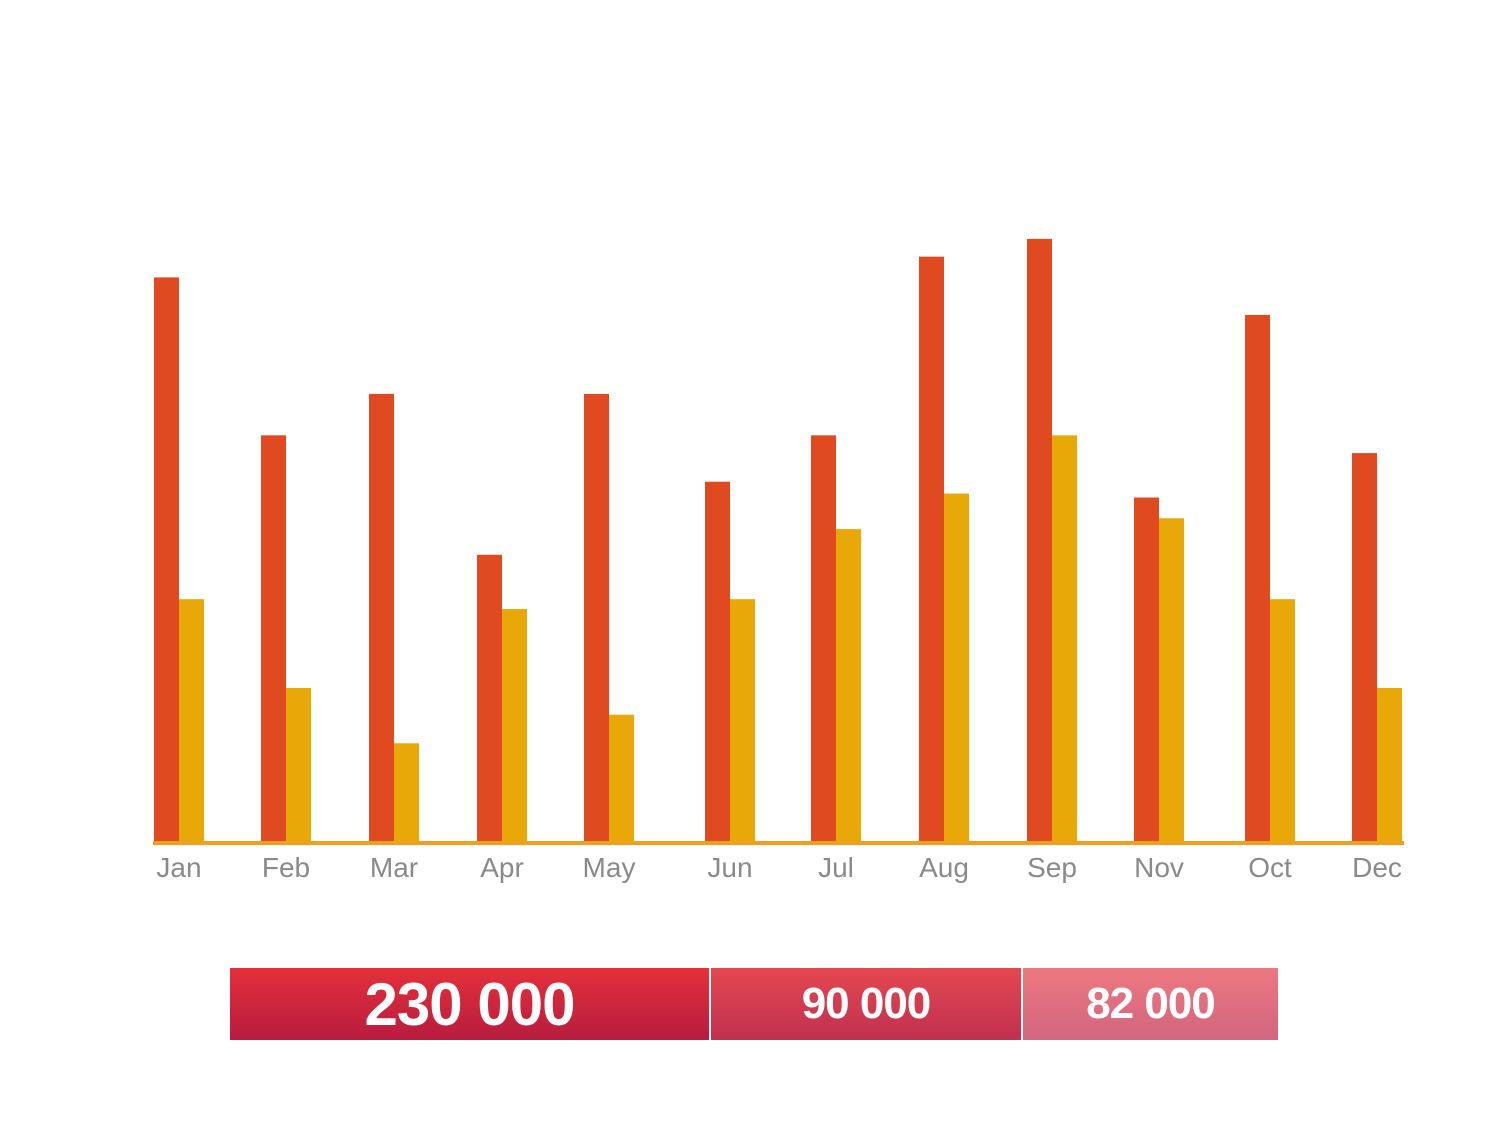  Describe the element at coordinates (502, 867) in the screenshot. I see `x-tick-label-apr: Apr` at that location.